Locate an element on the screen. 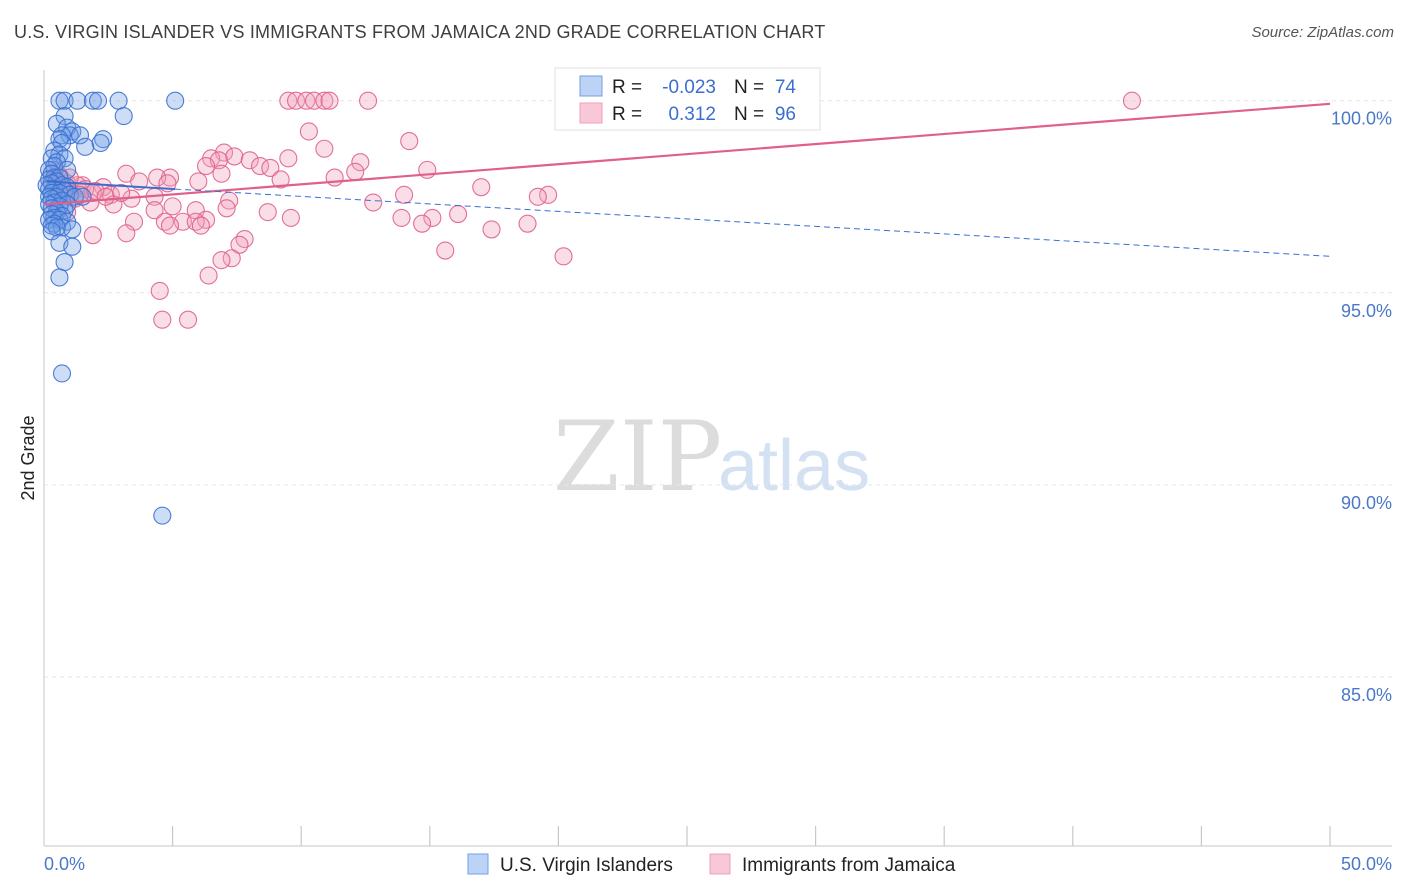  legend-label-virgin-islanders: U.S. Virgin Islanders is located at coordinates (586, 865).